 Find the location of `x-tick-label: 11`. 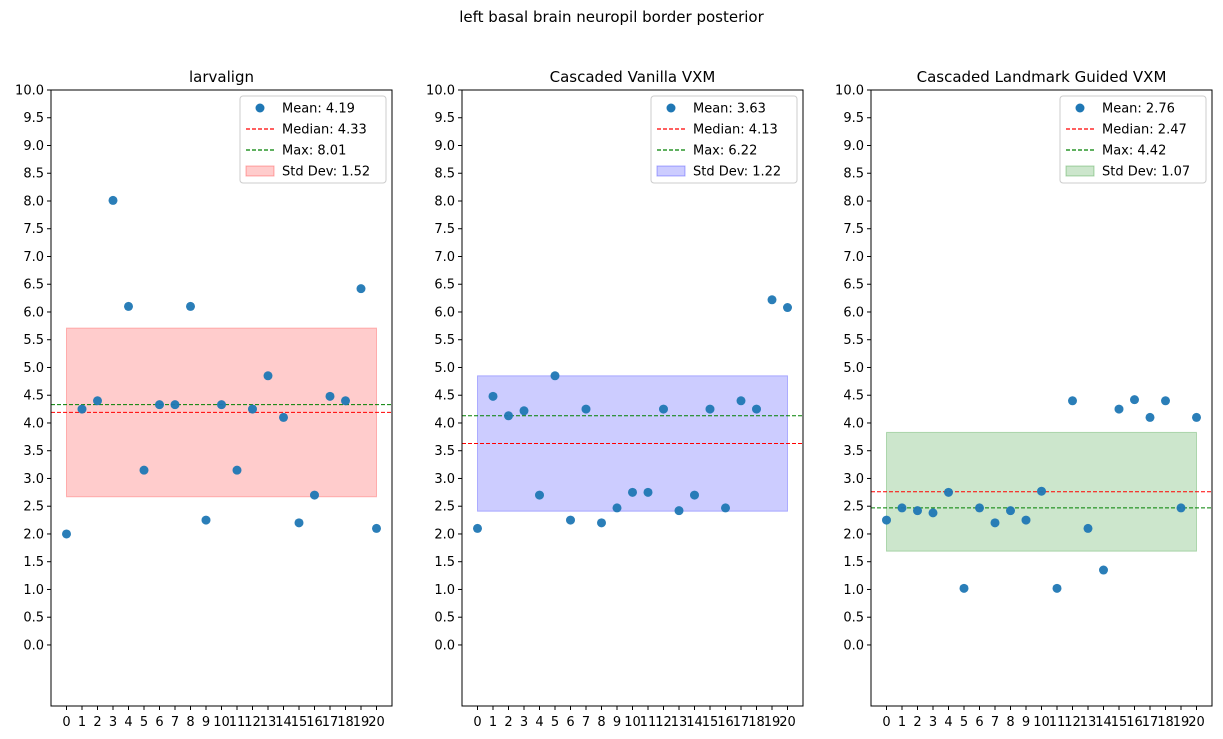

x-tick-label: 11 is located at coordinates (237, 722).